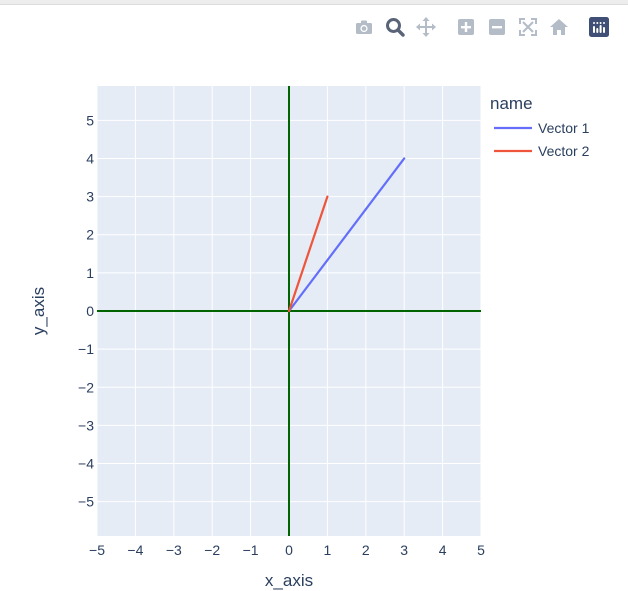 The image size is (628, 591). I want to click on x-axis-title: x_axis, so click(289, 580).